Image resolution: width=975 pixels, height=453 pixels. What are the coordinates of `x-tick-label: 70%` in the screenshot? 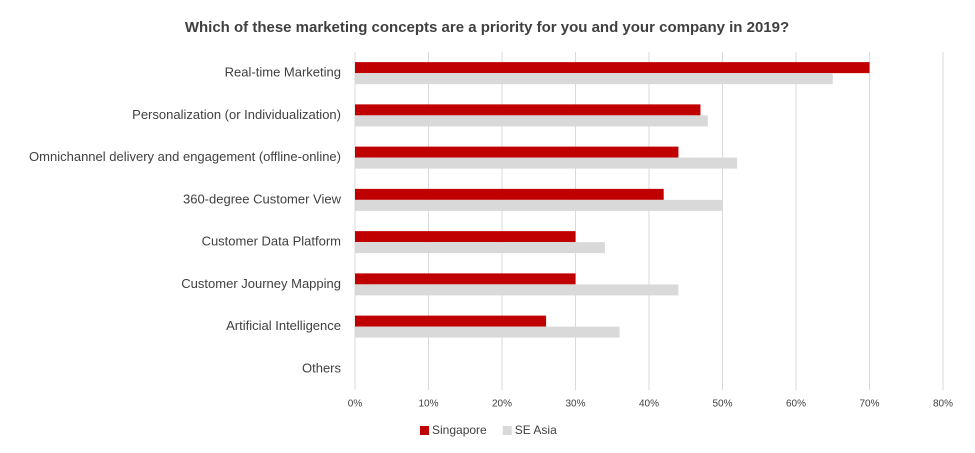 It's located at (869, 404).